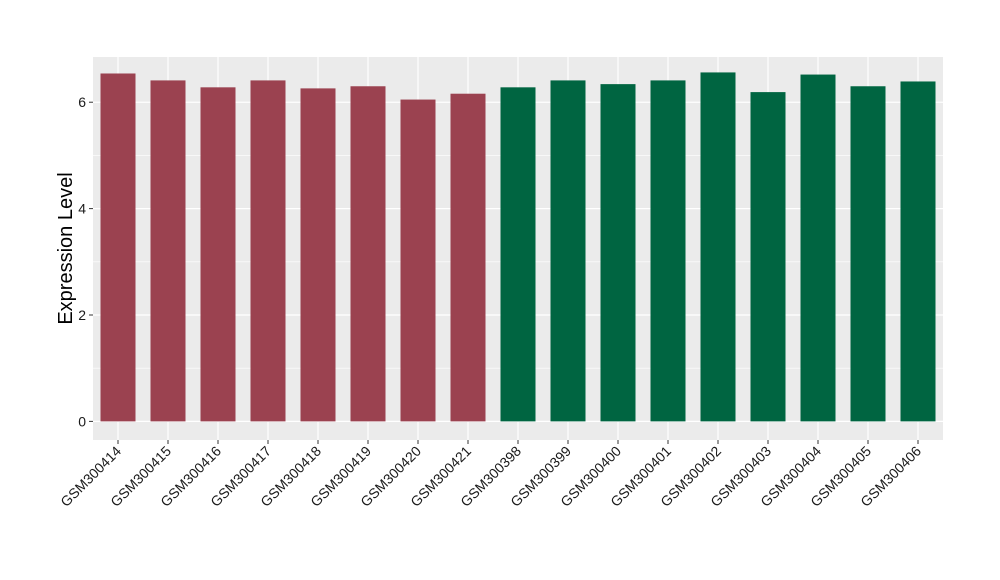  I want to click on bar-GSM300401, so click(668, 251).